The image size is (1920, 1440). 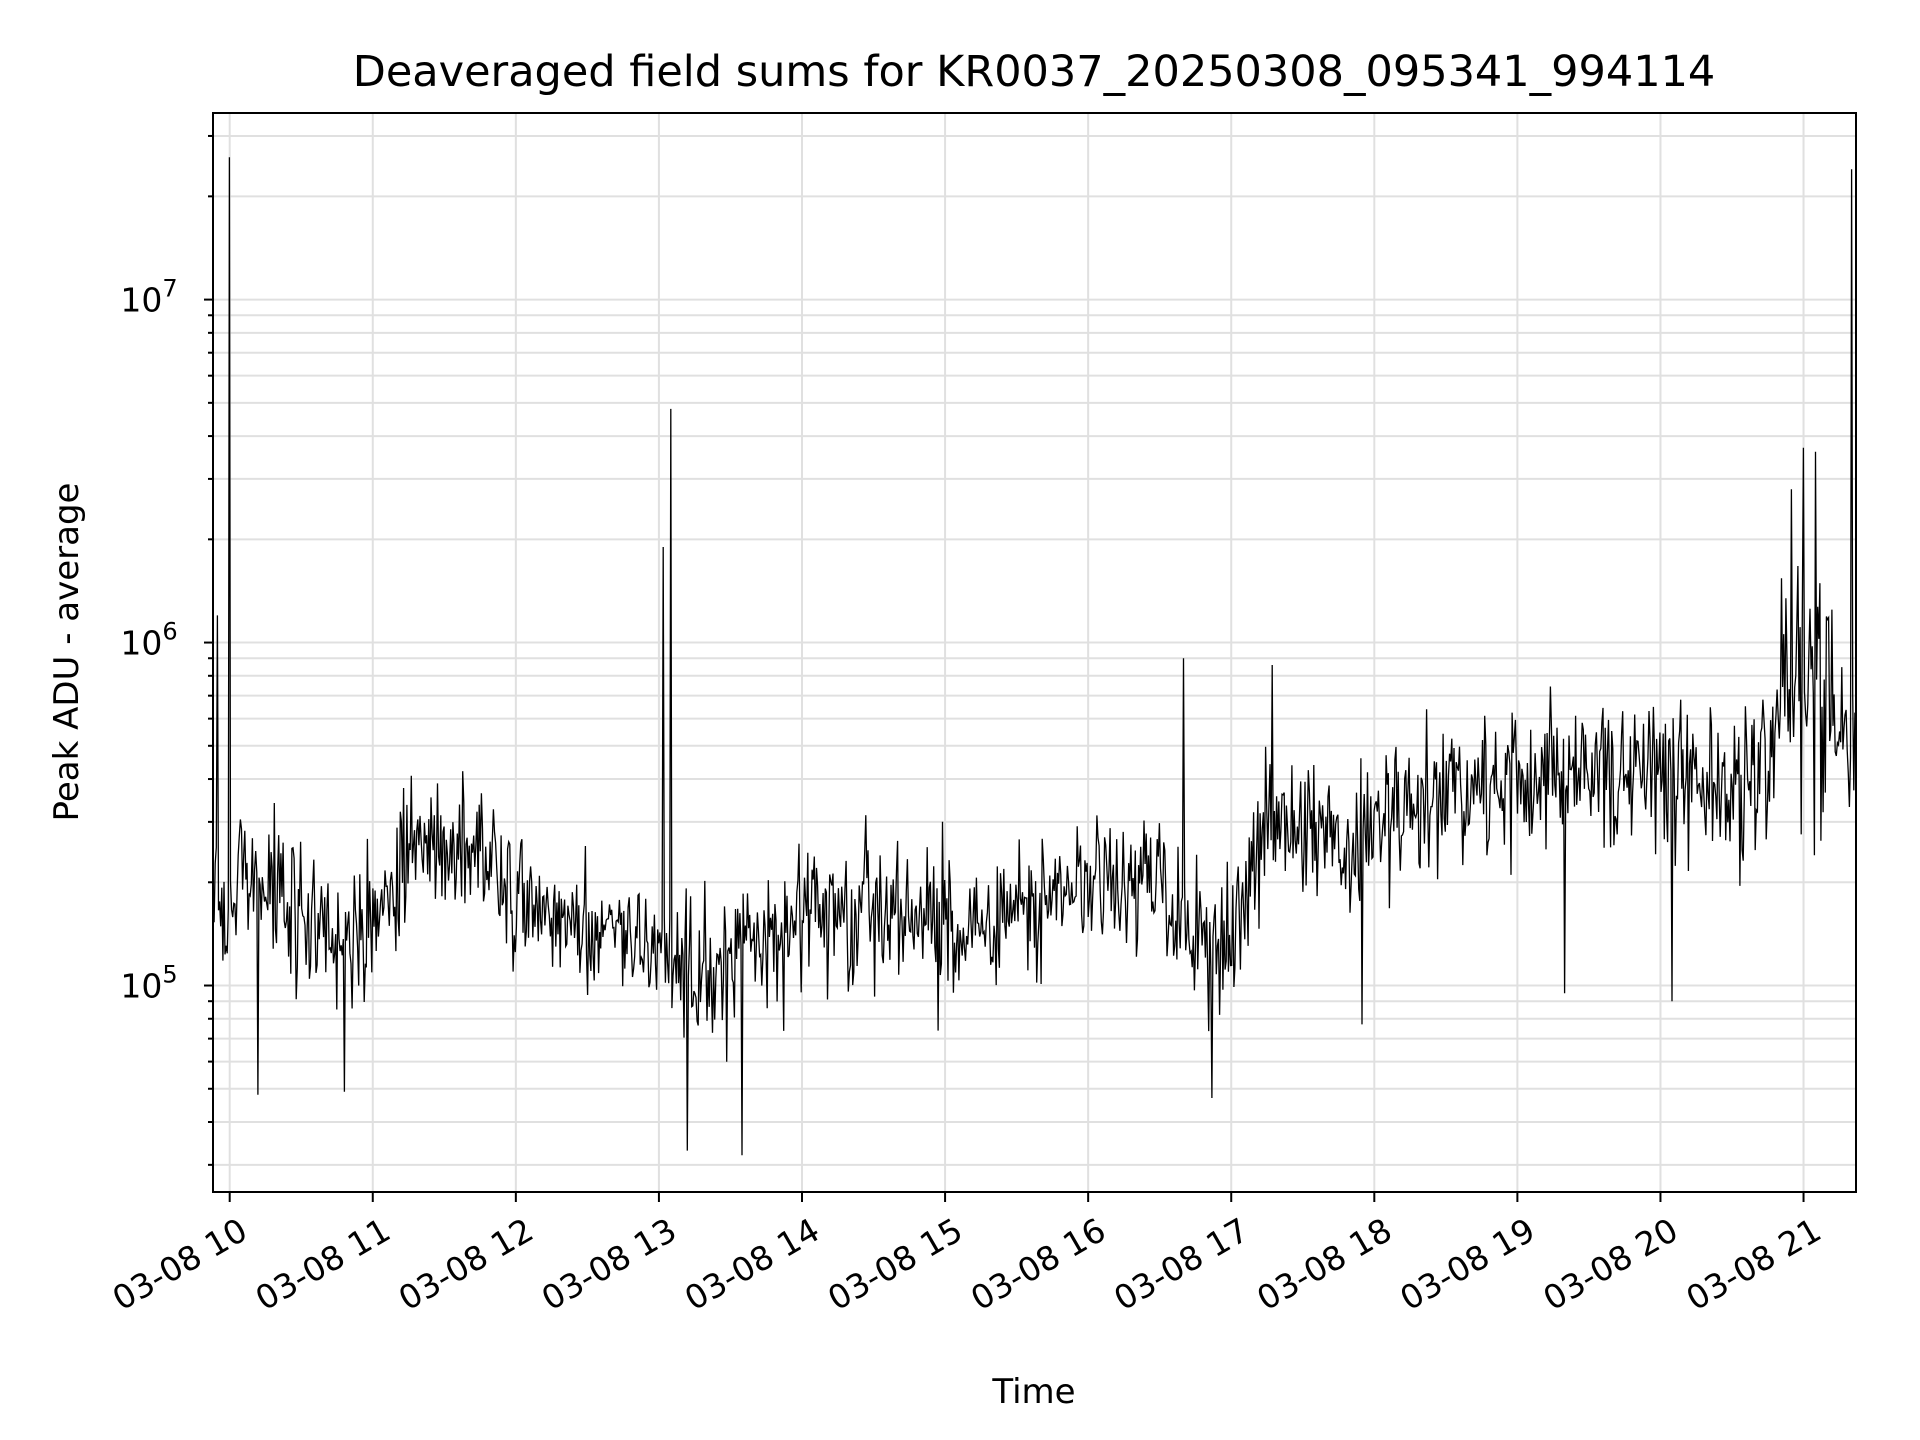 What do you see at coordinates (148, 640) in the screenshot?
I see `y-tick-label: 10⁶` at bounding box center [148, 640].